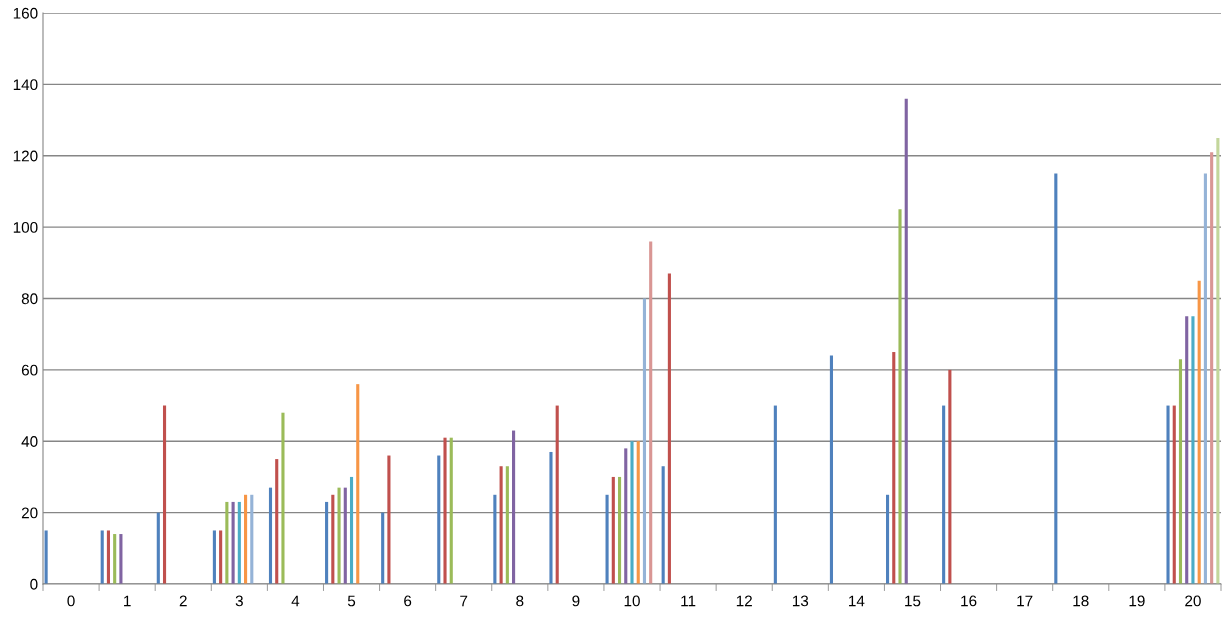 This screenshot has width=1226, height=619. I want to click on x-tick-label: 0, so click(71, 601).